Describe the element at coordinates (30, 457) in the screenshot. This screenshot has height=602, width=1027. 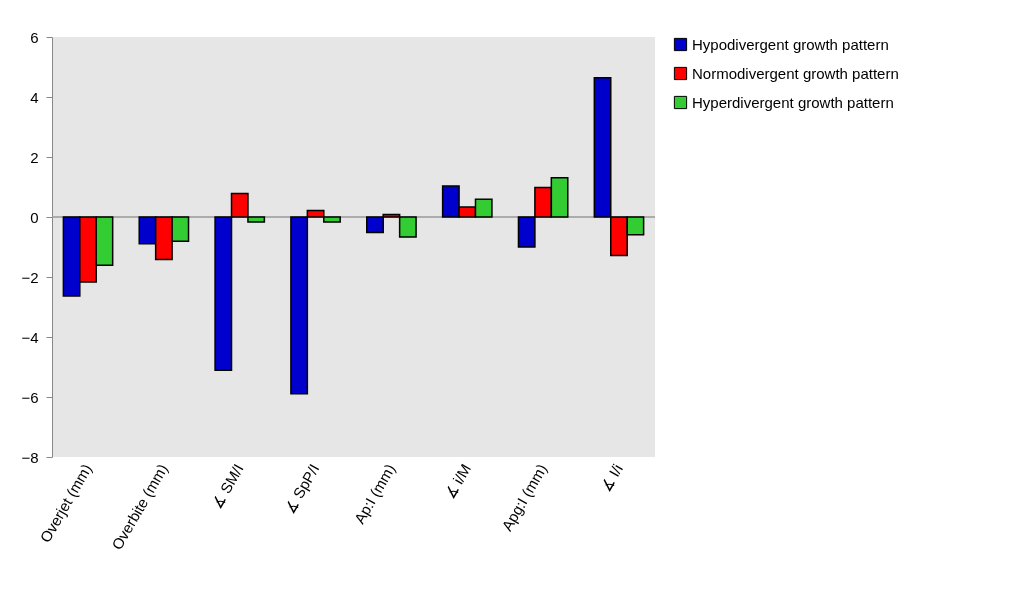
I see `y-tick-label: −8` at that location.